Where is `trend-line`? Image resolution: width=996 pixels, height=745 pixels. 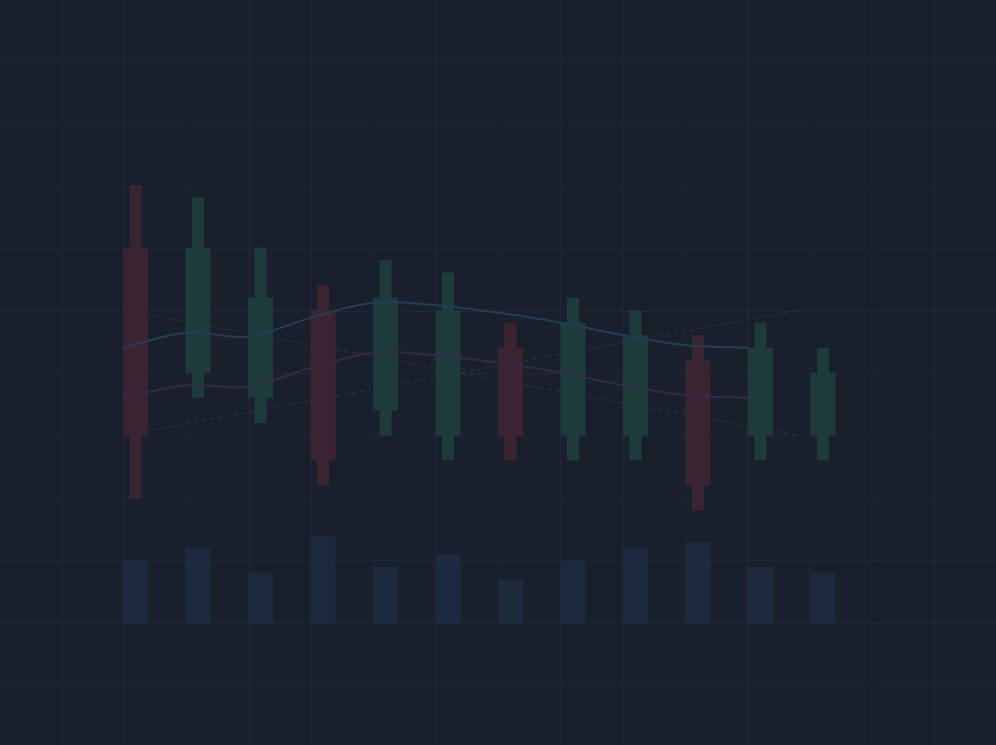
trend-line is located at coordinates (461, 372).